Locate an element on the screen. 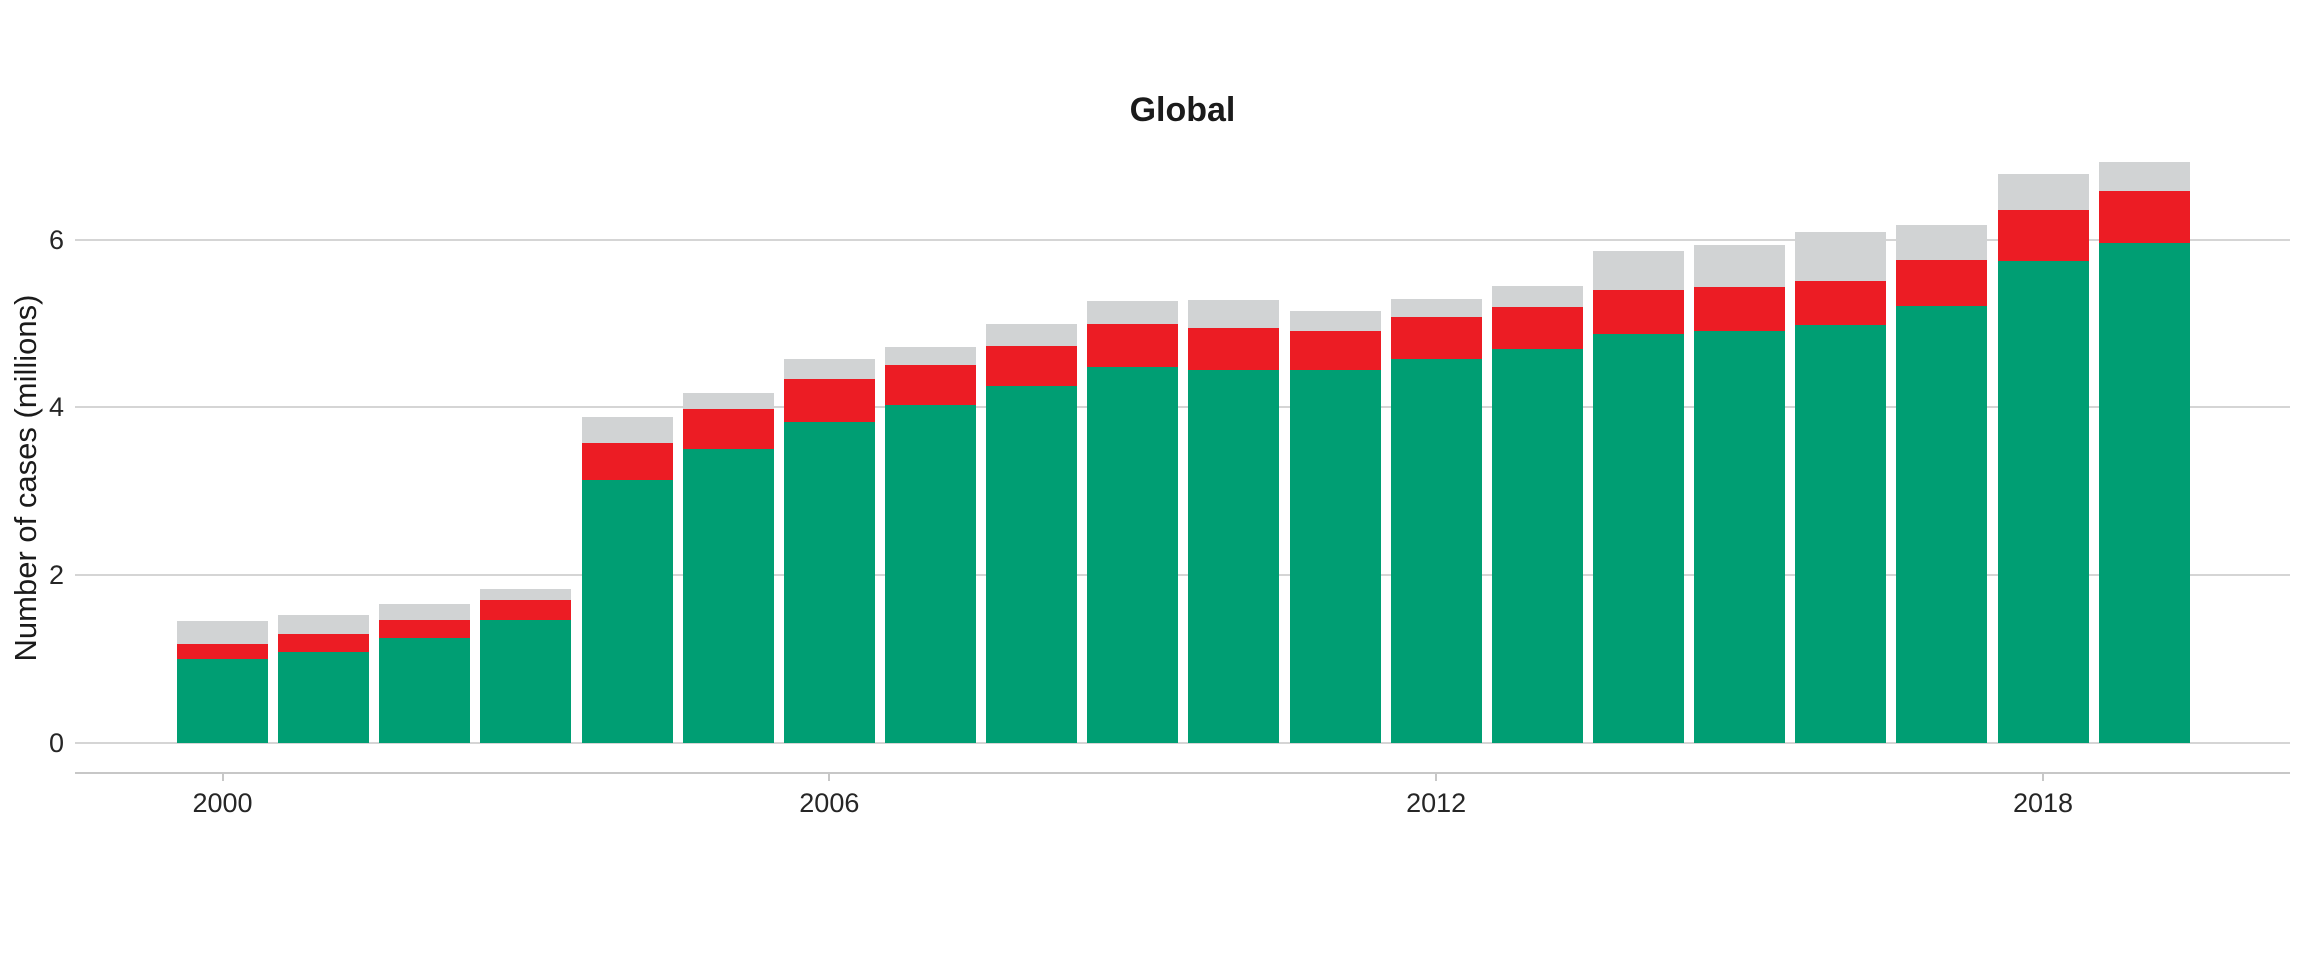 The image size is (2304, 960). x-tick-label-2000: 2000 is located at coordinates (222, 803).